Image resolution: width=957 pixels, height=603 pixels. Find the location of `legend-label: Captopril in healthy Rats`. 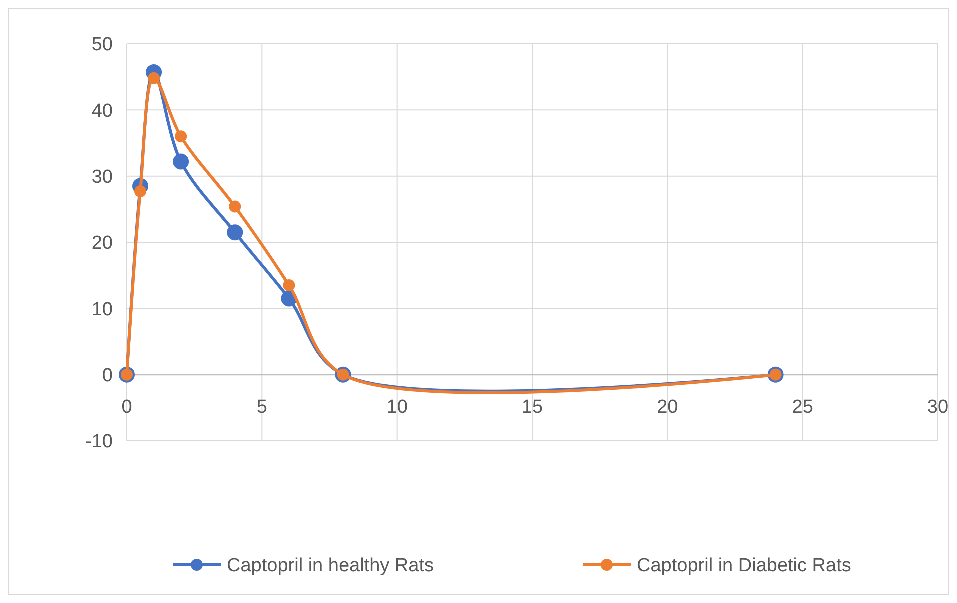

legend-label: Captopril in healthy Rats is located at coordinates (330, 566).